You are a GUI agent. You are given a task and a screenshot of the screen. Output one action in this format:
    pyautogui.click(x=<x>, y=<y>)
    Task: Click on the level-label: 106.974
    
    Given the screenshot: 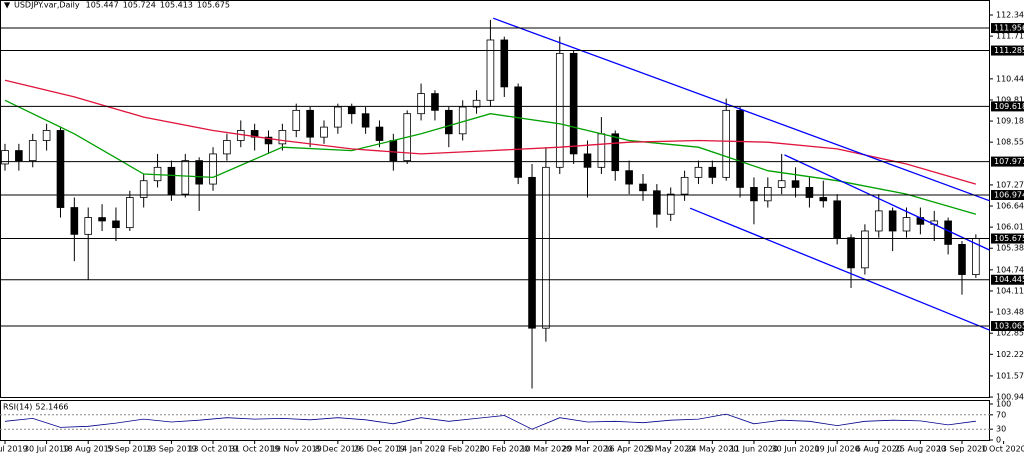 What is the action you would take?
    pyautogui.click(x=1009, y=194)
    